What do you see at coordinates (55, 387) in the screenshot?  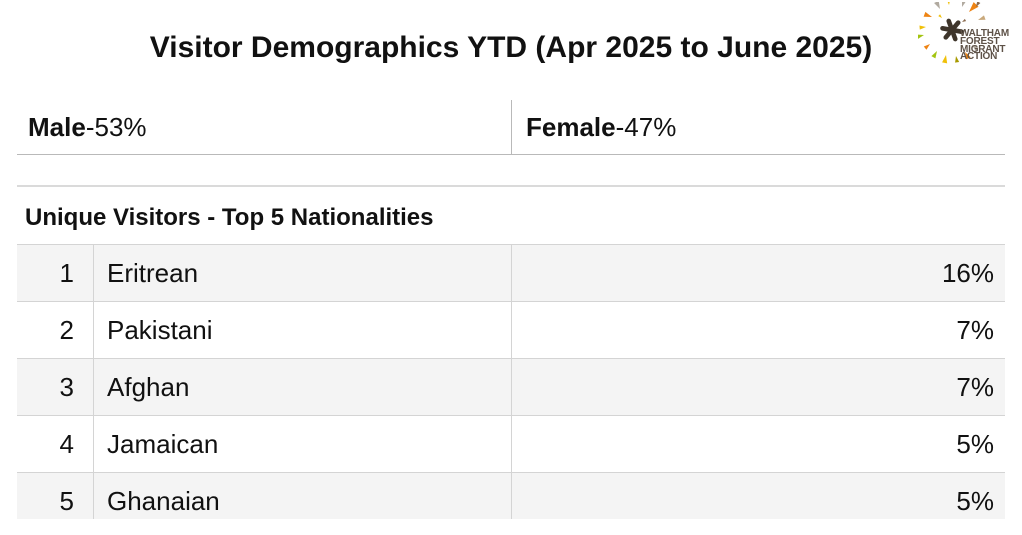 I see `rank-cell: 3` at bounding box center [55, 387].